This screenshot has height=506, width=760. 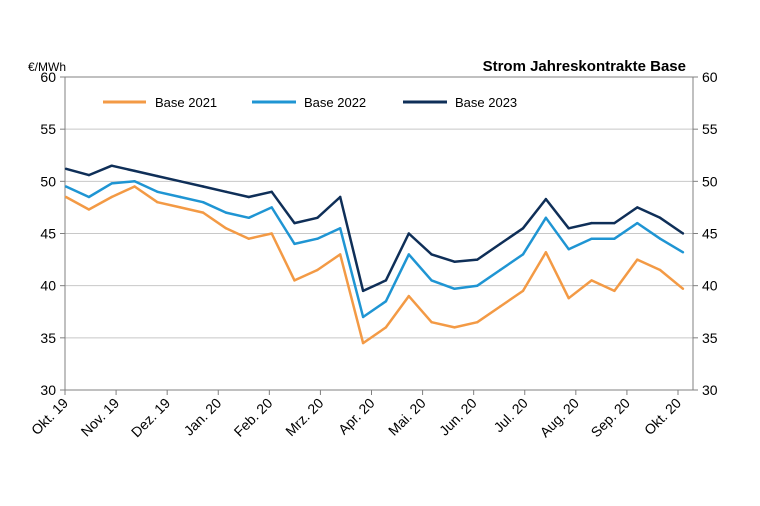 What do you see at coordinates (48, 129) in the screenshot?
I see `y-tick-label-left: 55` at bounding box center [48, 129].